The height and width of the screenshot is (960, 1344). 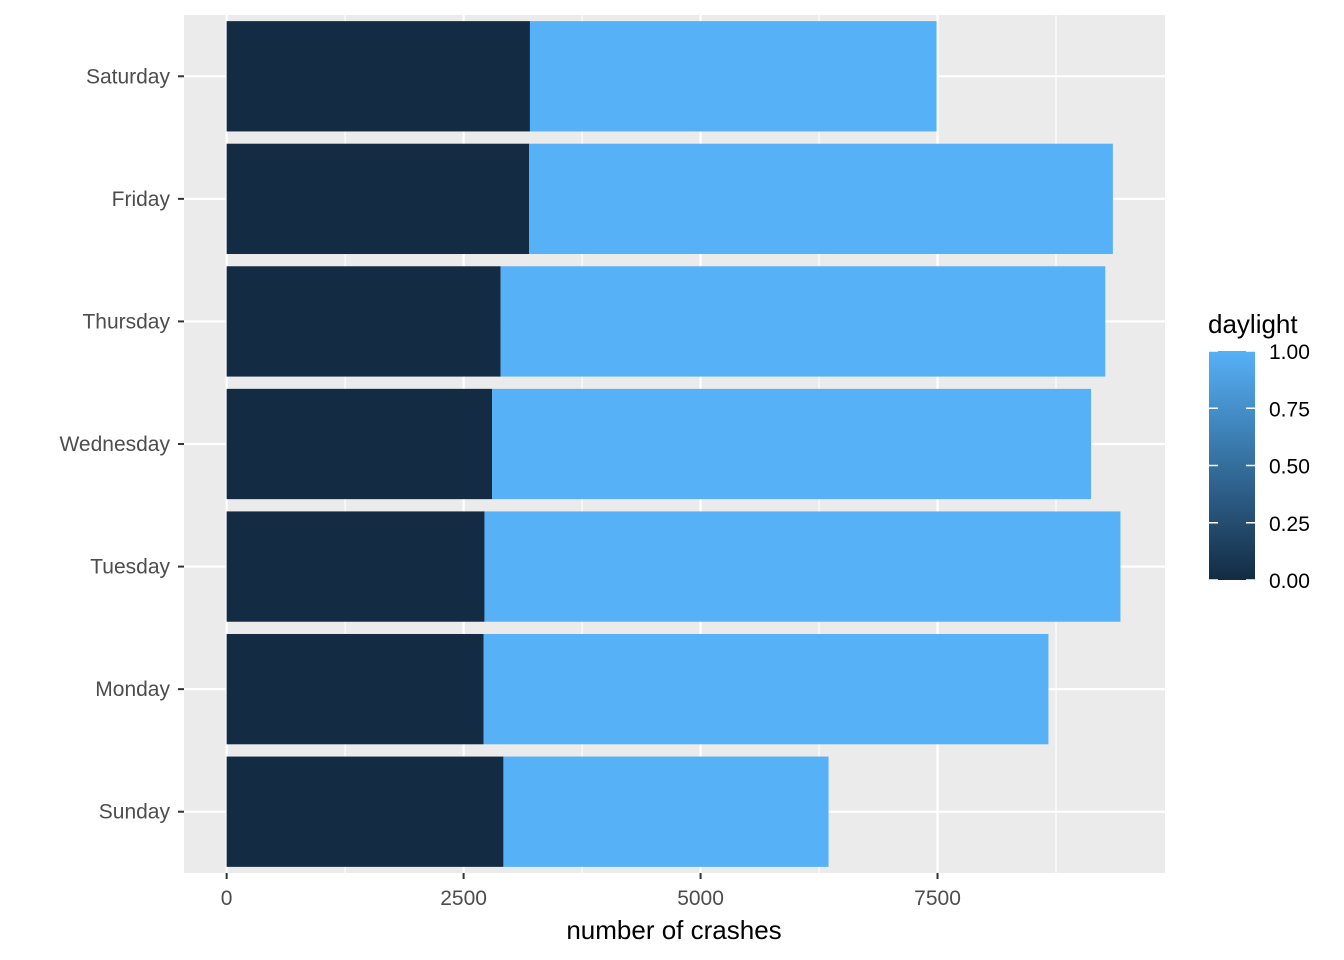 What do you see at coordinates (673, 930) in the screenshot?
I see `x-axis-title: number of crashes` at bounding box center [673, 930].